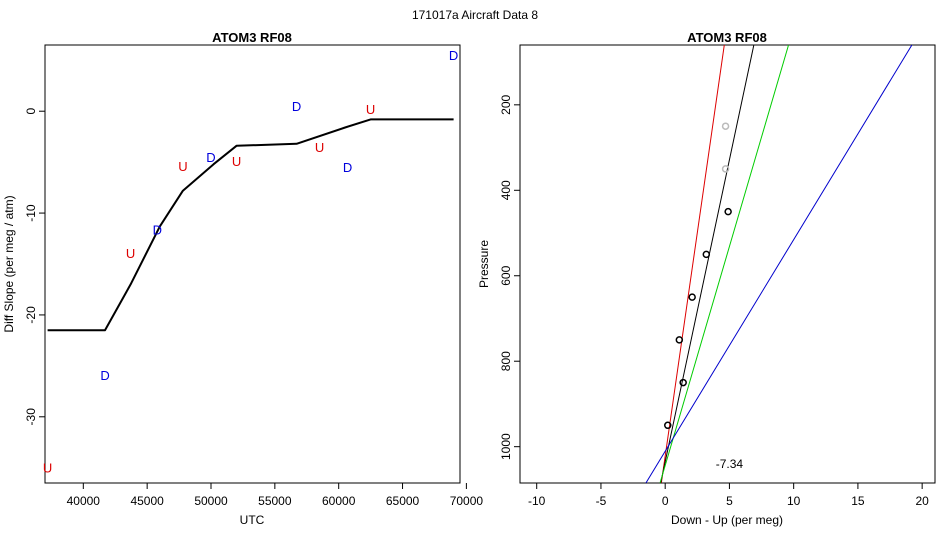 Image resolution: width=950 pixels, height=550 pixels. What do you see at coordinates (506, 361) in the screenshot?
I see `y-tick-label: 800` at bounding box center [506, 361].